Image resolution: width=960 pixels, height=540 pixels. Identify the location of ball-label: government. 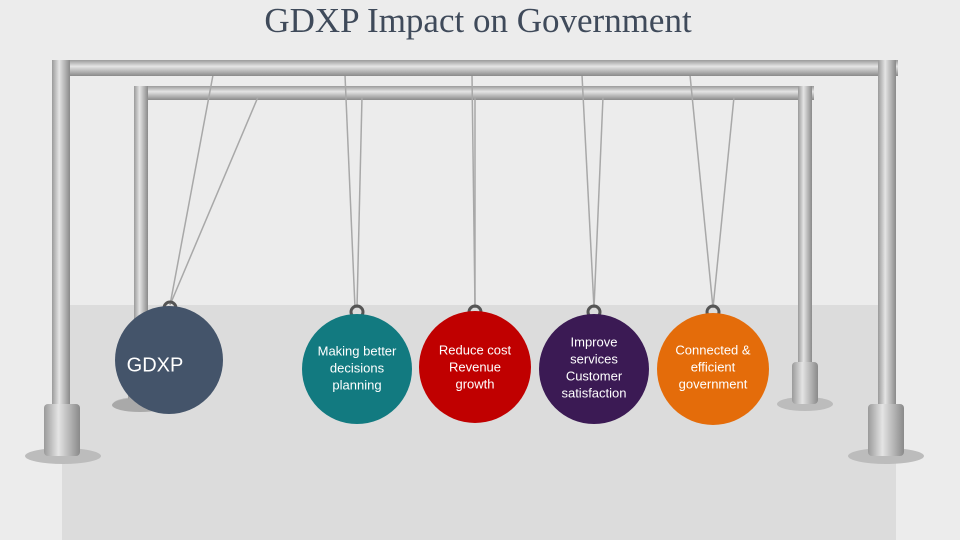
(713, 383).